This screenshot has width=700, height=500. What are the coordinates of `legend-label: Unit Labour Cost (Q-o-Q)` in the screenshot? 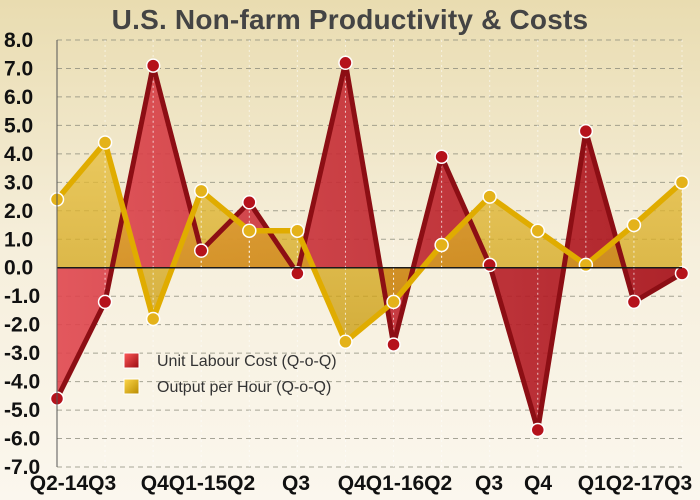 It's located at (247, 361).